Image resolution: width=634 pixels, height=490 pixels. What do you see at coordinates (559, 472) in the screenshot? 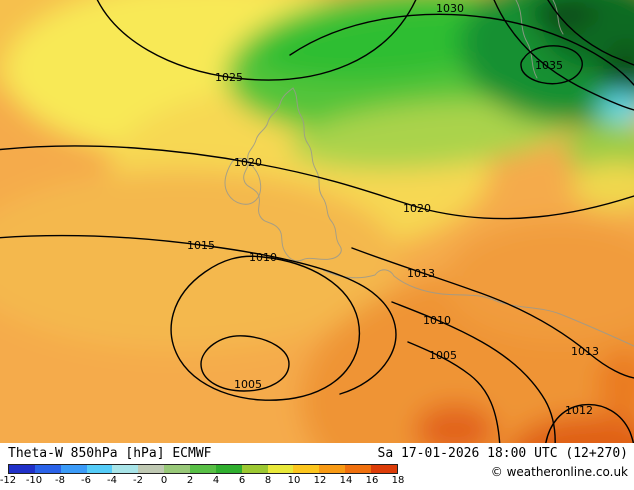
I see `copyright-text: © weatheronline.co.uk` at bounding box center [559, 472].